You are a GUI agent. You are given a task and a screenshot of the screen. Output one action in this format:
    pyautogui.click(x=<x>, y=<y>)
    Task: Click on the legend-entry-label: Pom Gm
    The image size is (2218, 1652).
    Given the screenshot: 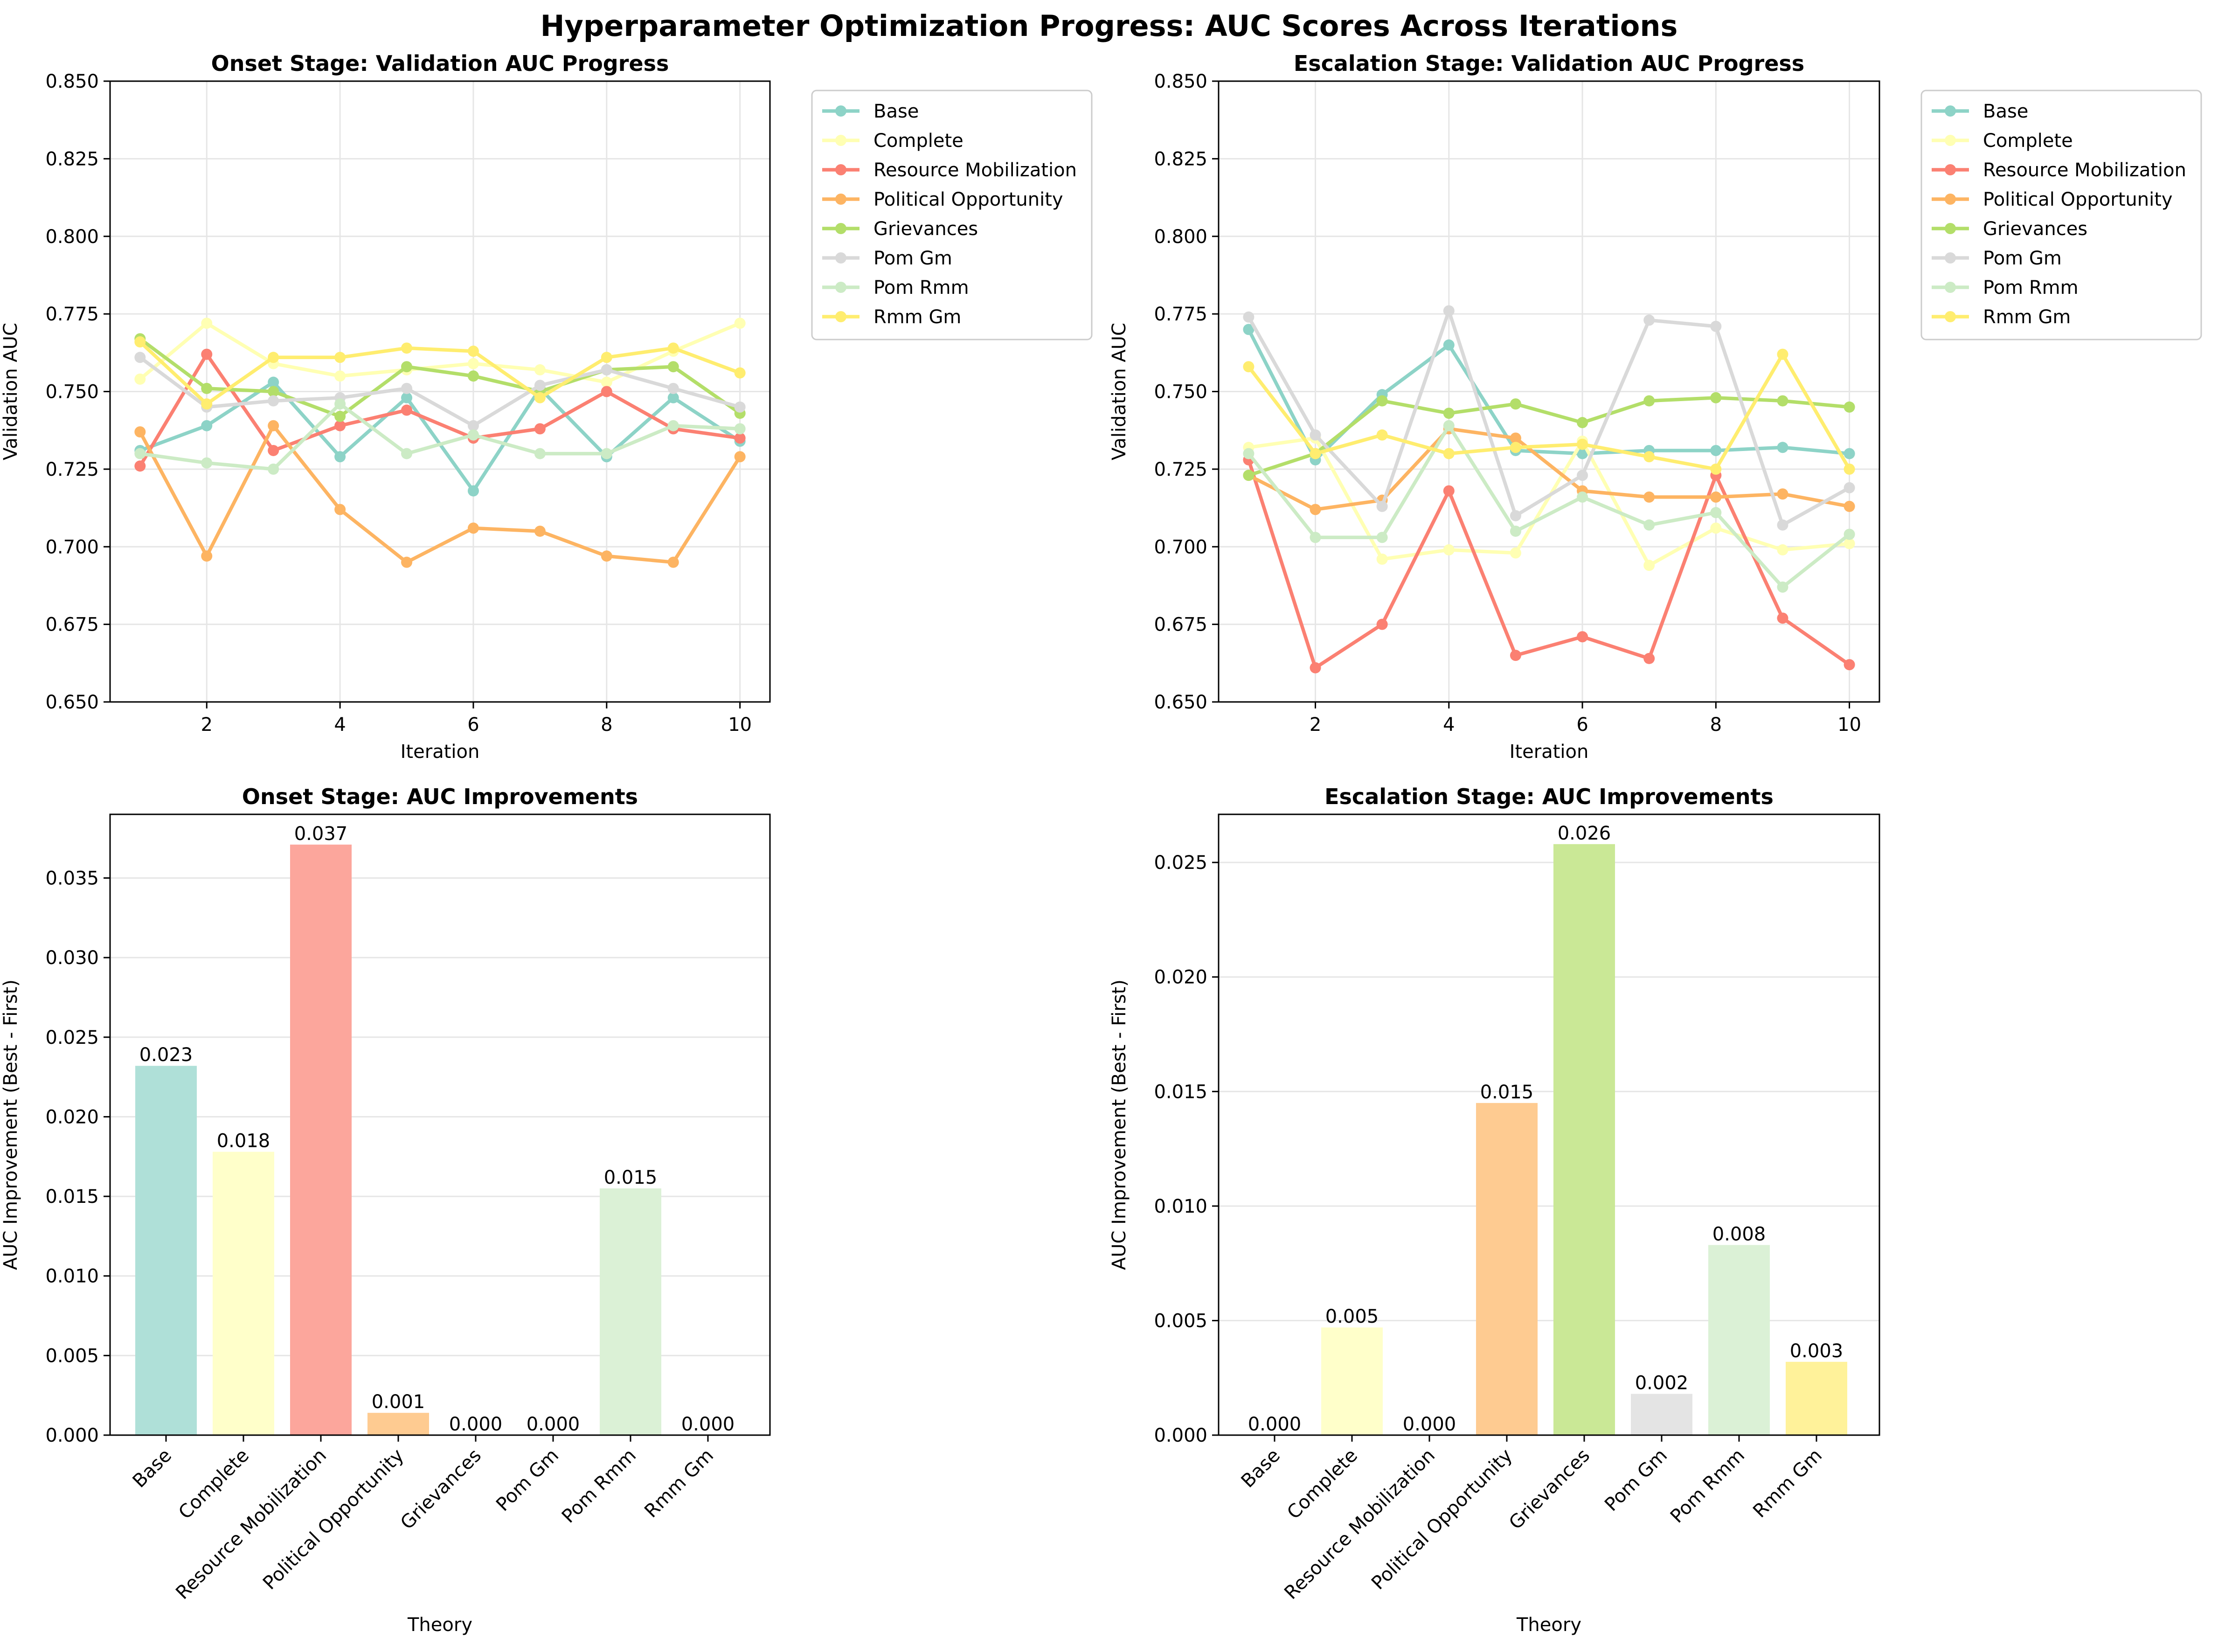 What is the action you would take?
    pyautogui.click(x=913, y=258)
    